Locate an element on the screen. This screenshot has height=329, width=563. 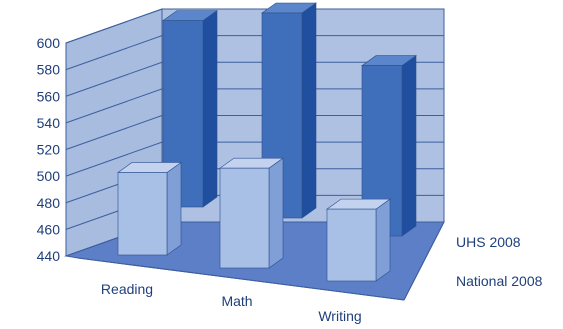
y-tick-label: 460 is located at coordinates (49, 229).